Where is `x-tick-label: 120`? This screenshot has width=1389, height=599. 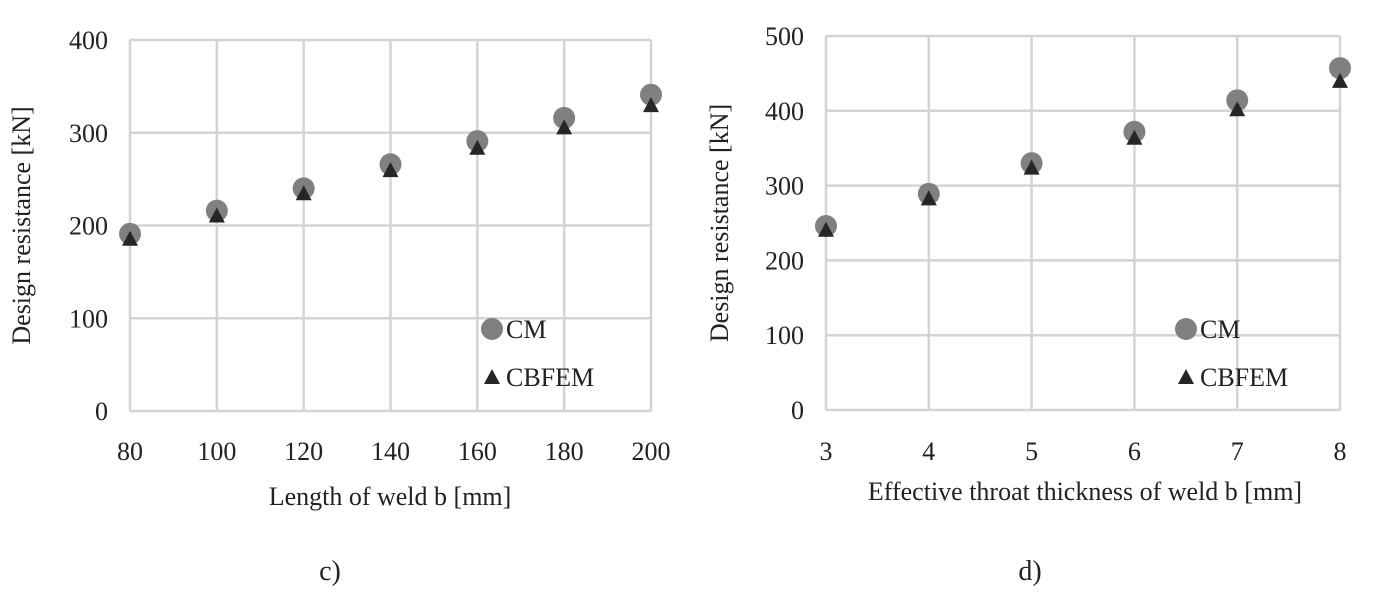 x-tick-label: 120 is located at coordinates (303, 451).